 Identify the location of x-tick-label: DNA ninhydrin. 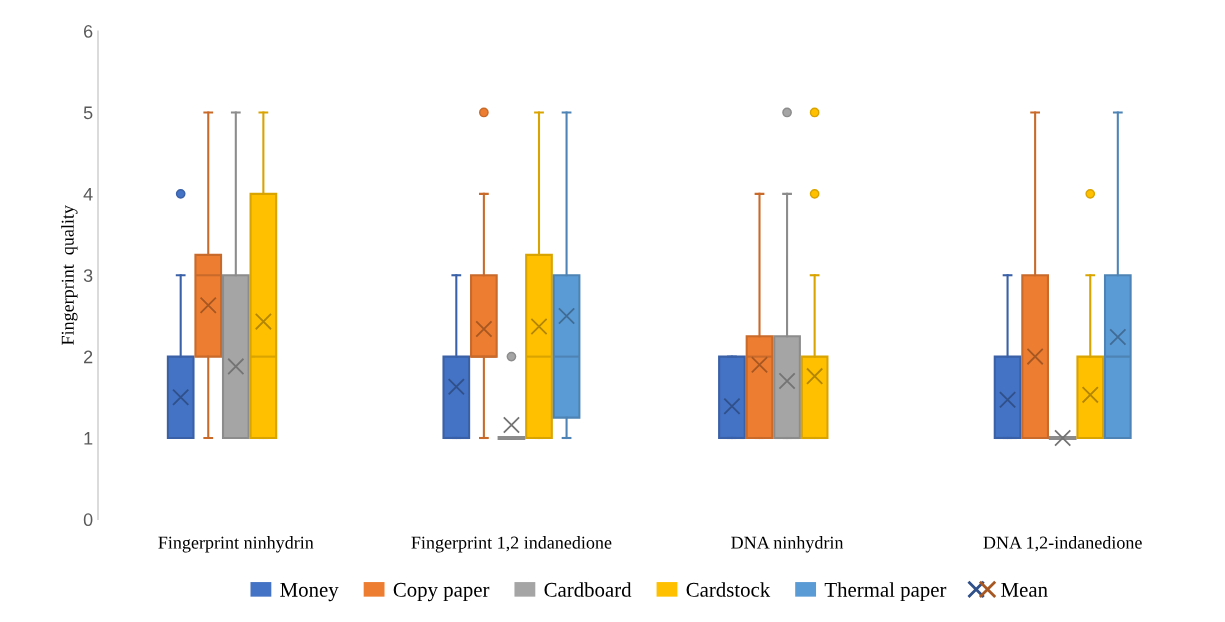
(787, 544).